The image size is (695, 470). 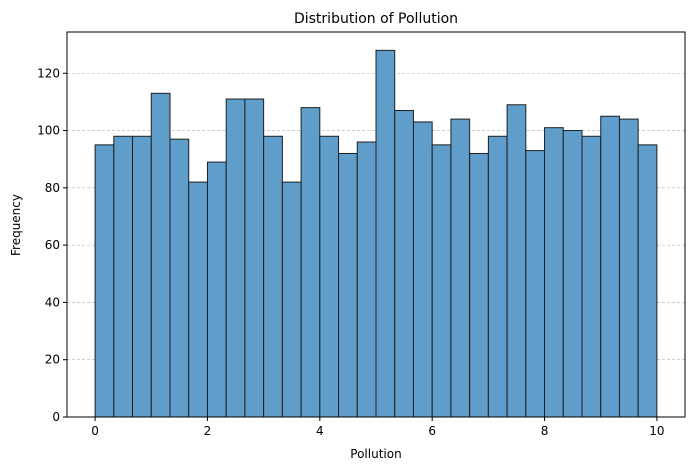 I want to click on x-axis-label: Pollution, so click(x=375, y=454).